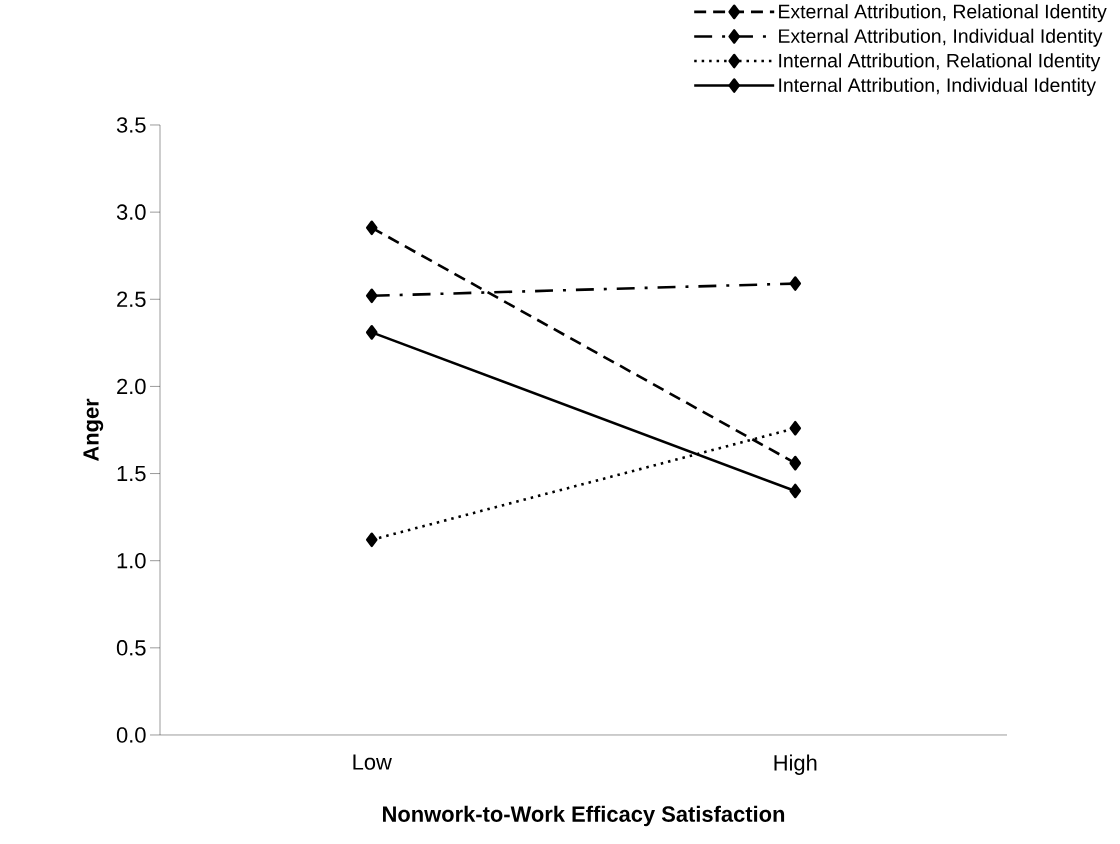  I want to click on x-axis-title: Nonwork-to-Work Efficacy Satisfaction, so click(584, 816).